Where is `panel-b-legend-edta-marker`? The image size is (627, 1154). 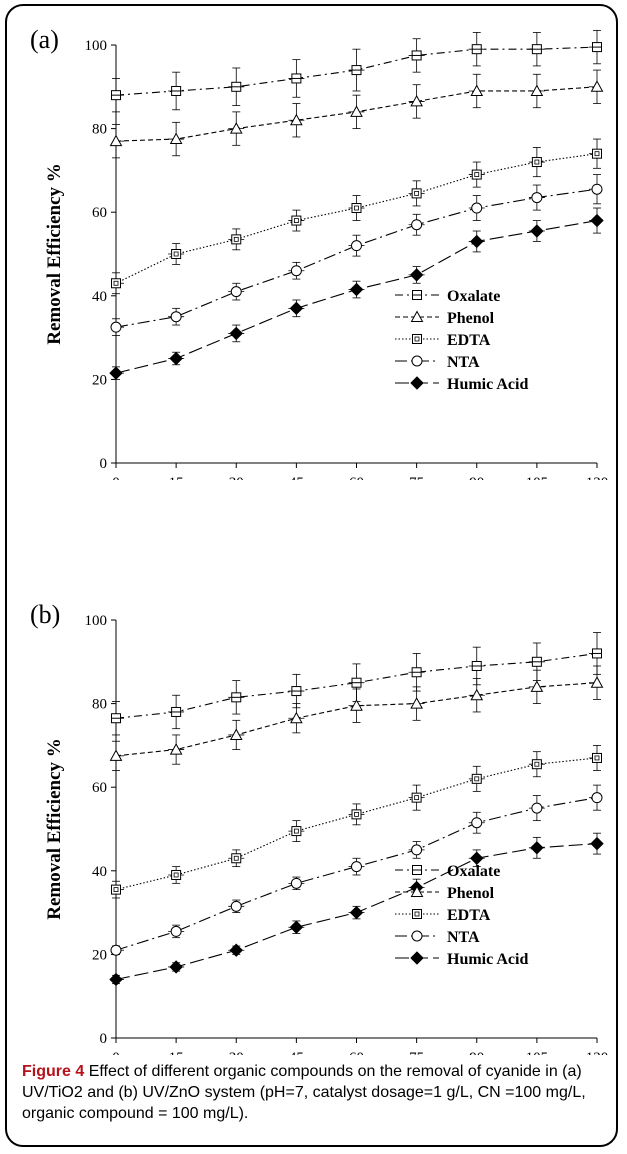
panel-b-legend-edta-marker is located at coordinates (417, 914).